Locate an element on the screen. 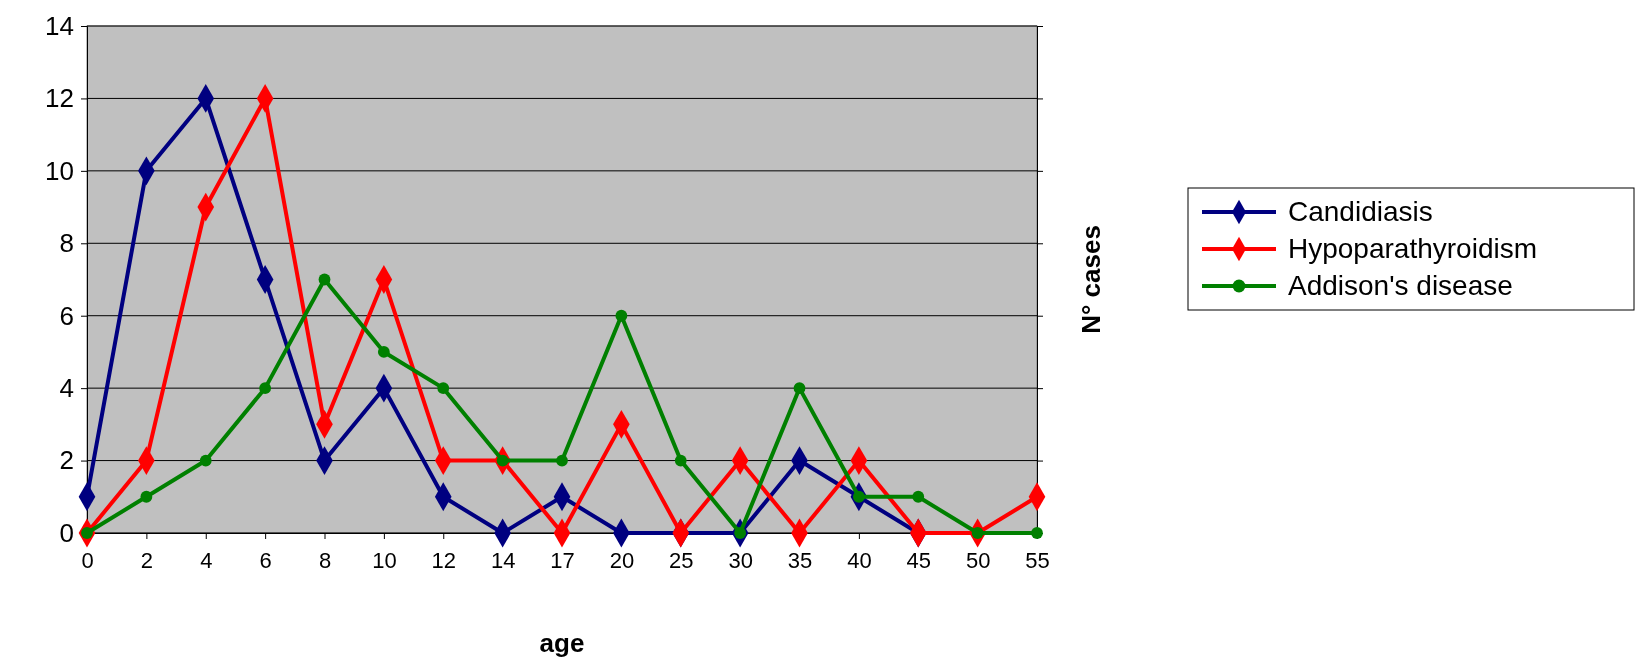 This screenshot has height=660, width=1638. y-axis-title: N° cases is located at coordinates (1091, 279).